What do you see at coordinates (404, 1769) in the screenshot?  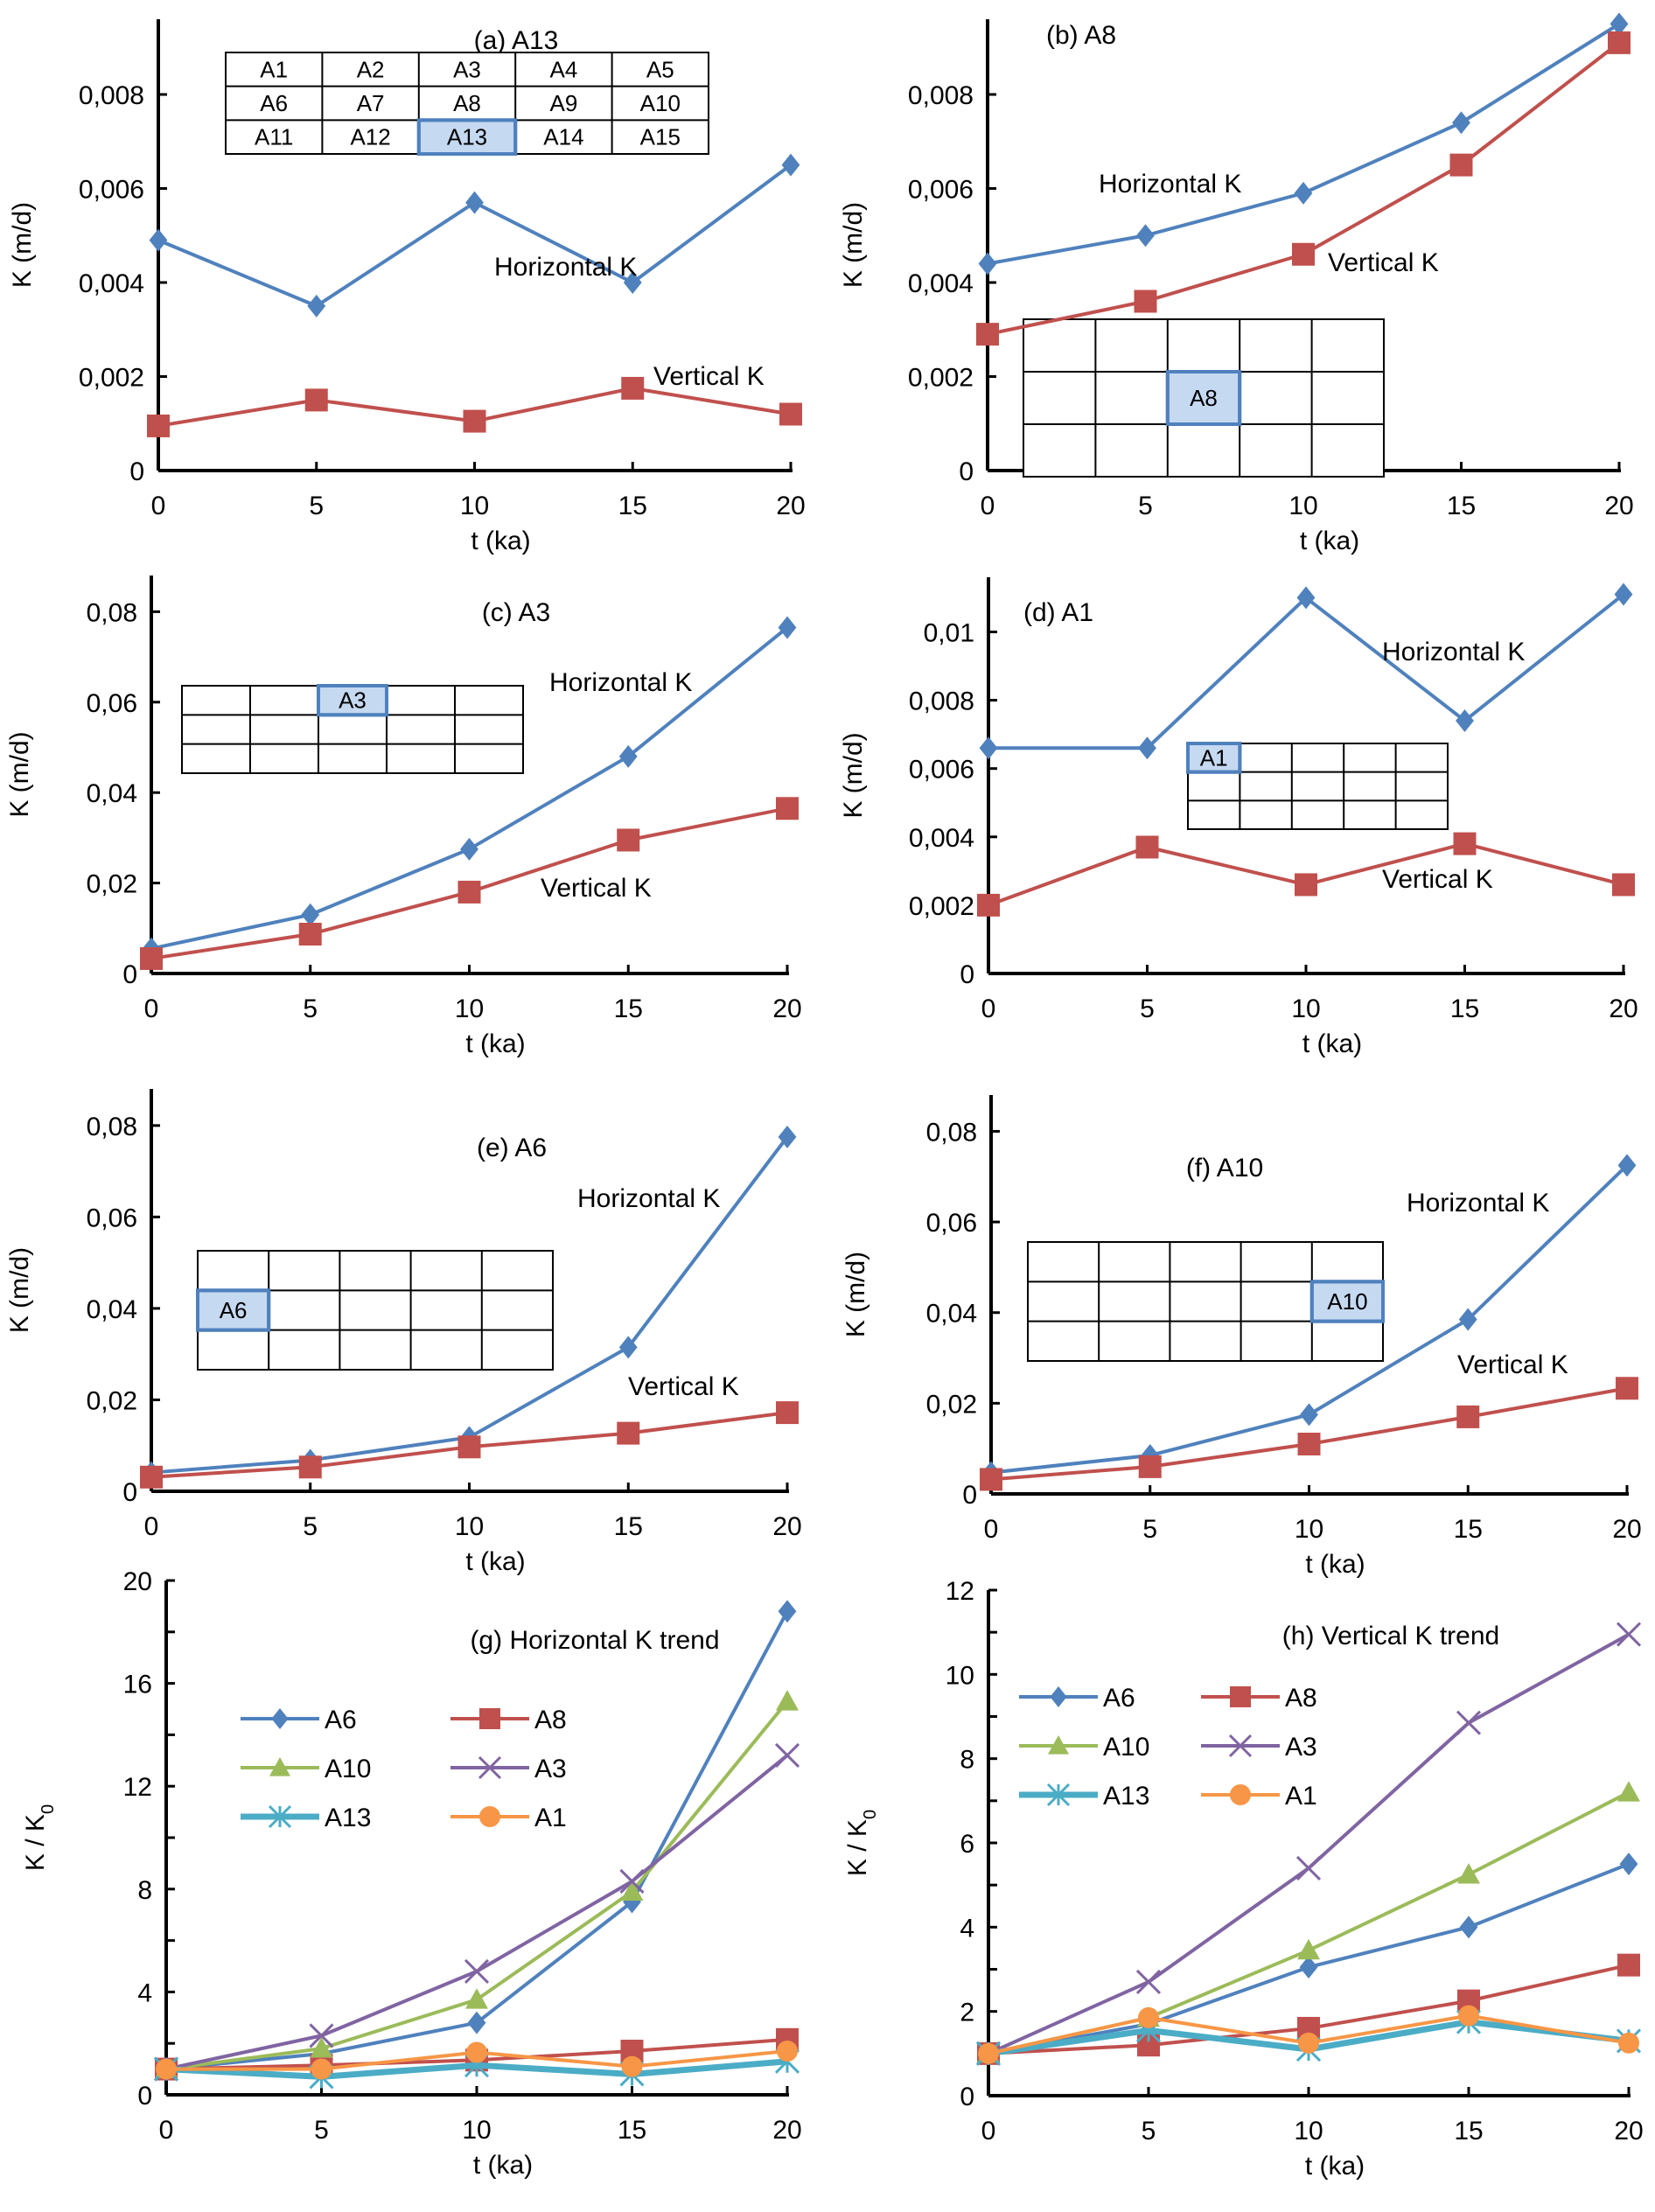 I see `legend: A6 A8 A10 A3 A13 A1` at bounding box center [404, 1769].